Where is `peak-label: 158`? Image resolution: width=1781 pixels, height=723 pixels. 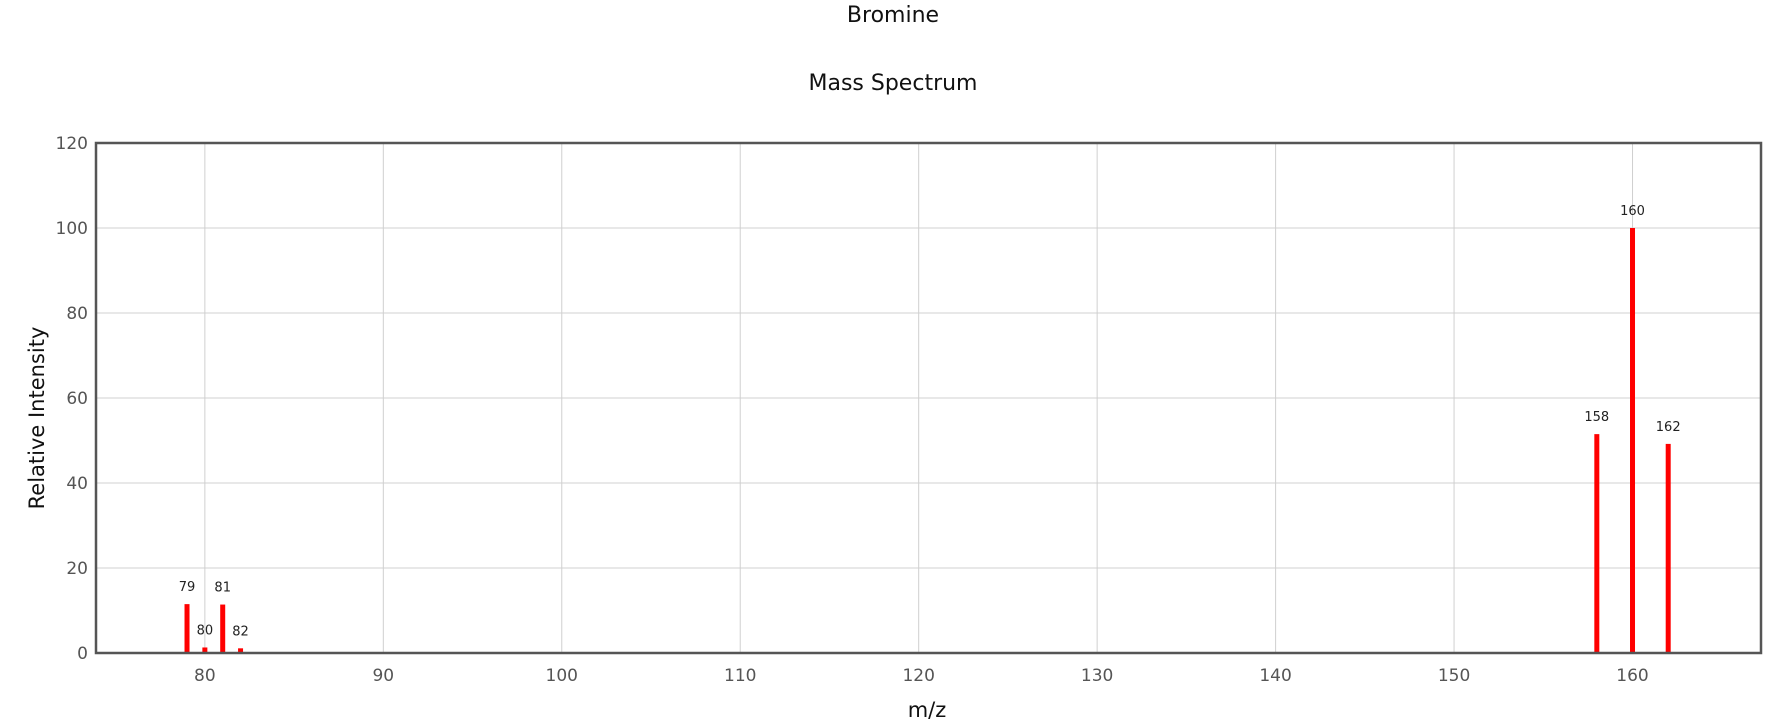 peak-label: 158 is located at coordinates (1596, 417).